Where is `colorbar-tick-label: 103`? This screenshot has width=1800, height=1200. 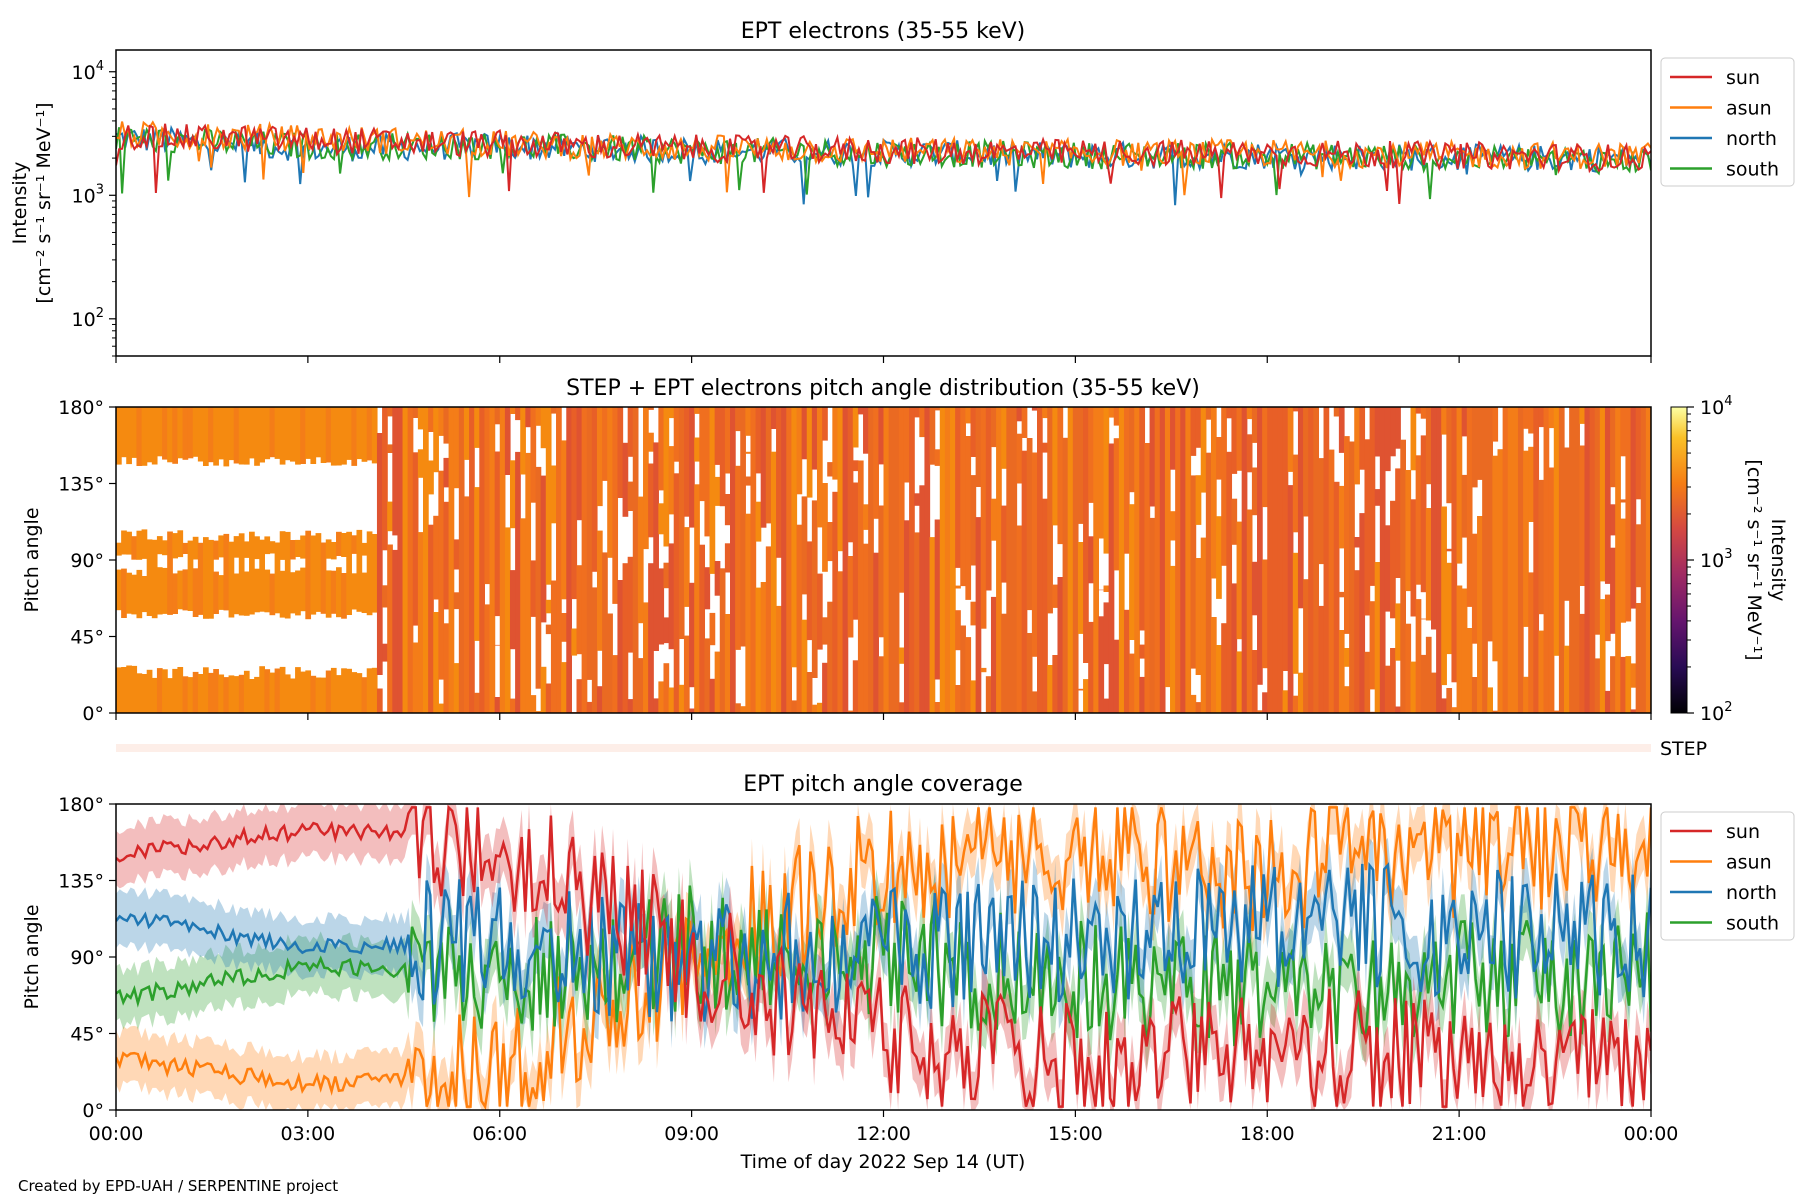
colorbar-tick-label: 103 is located at coordinates (1716, 559).